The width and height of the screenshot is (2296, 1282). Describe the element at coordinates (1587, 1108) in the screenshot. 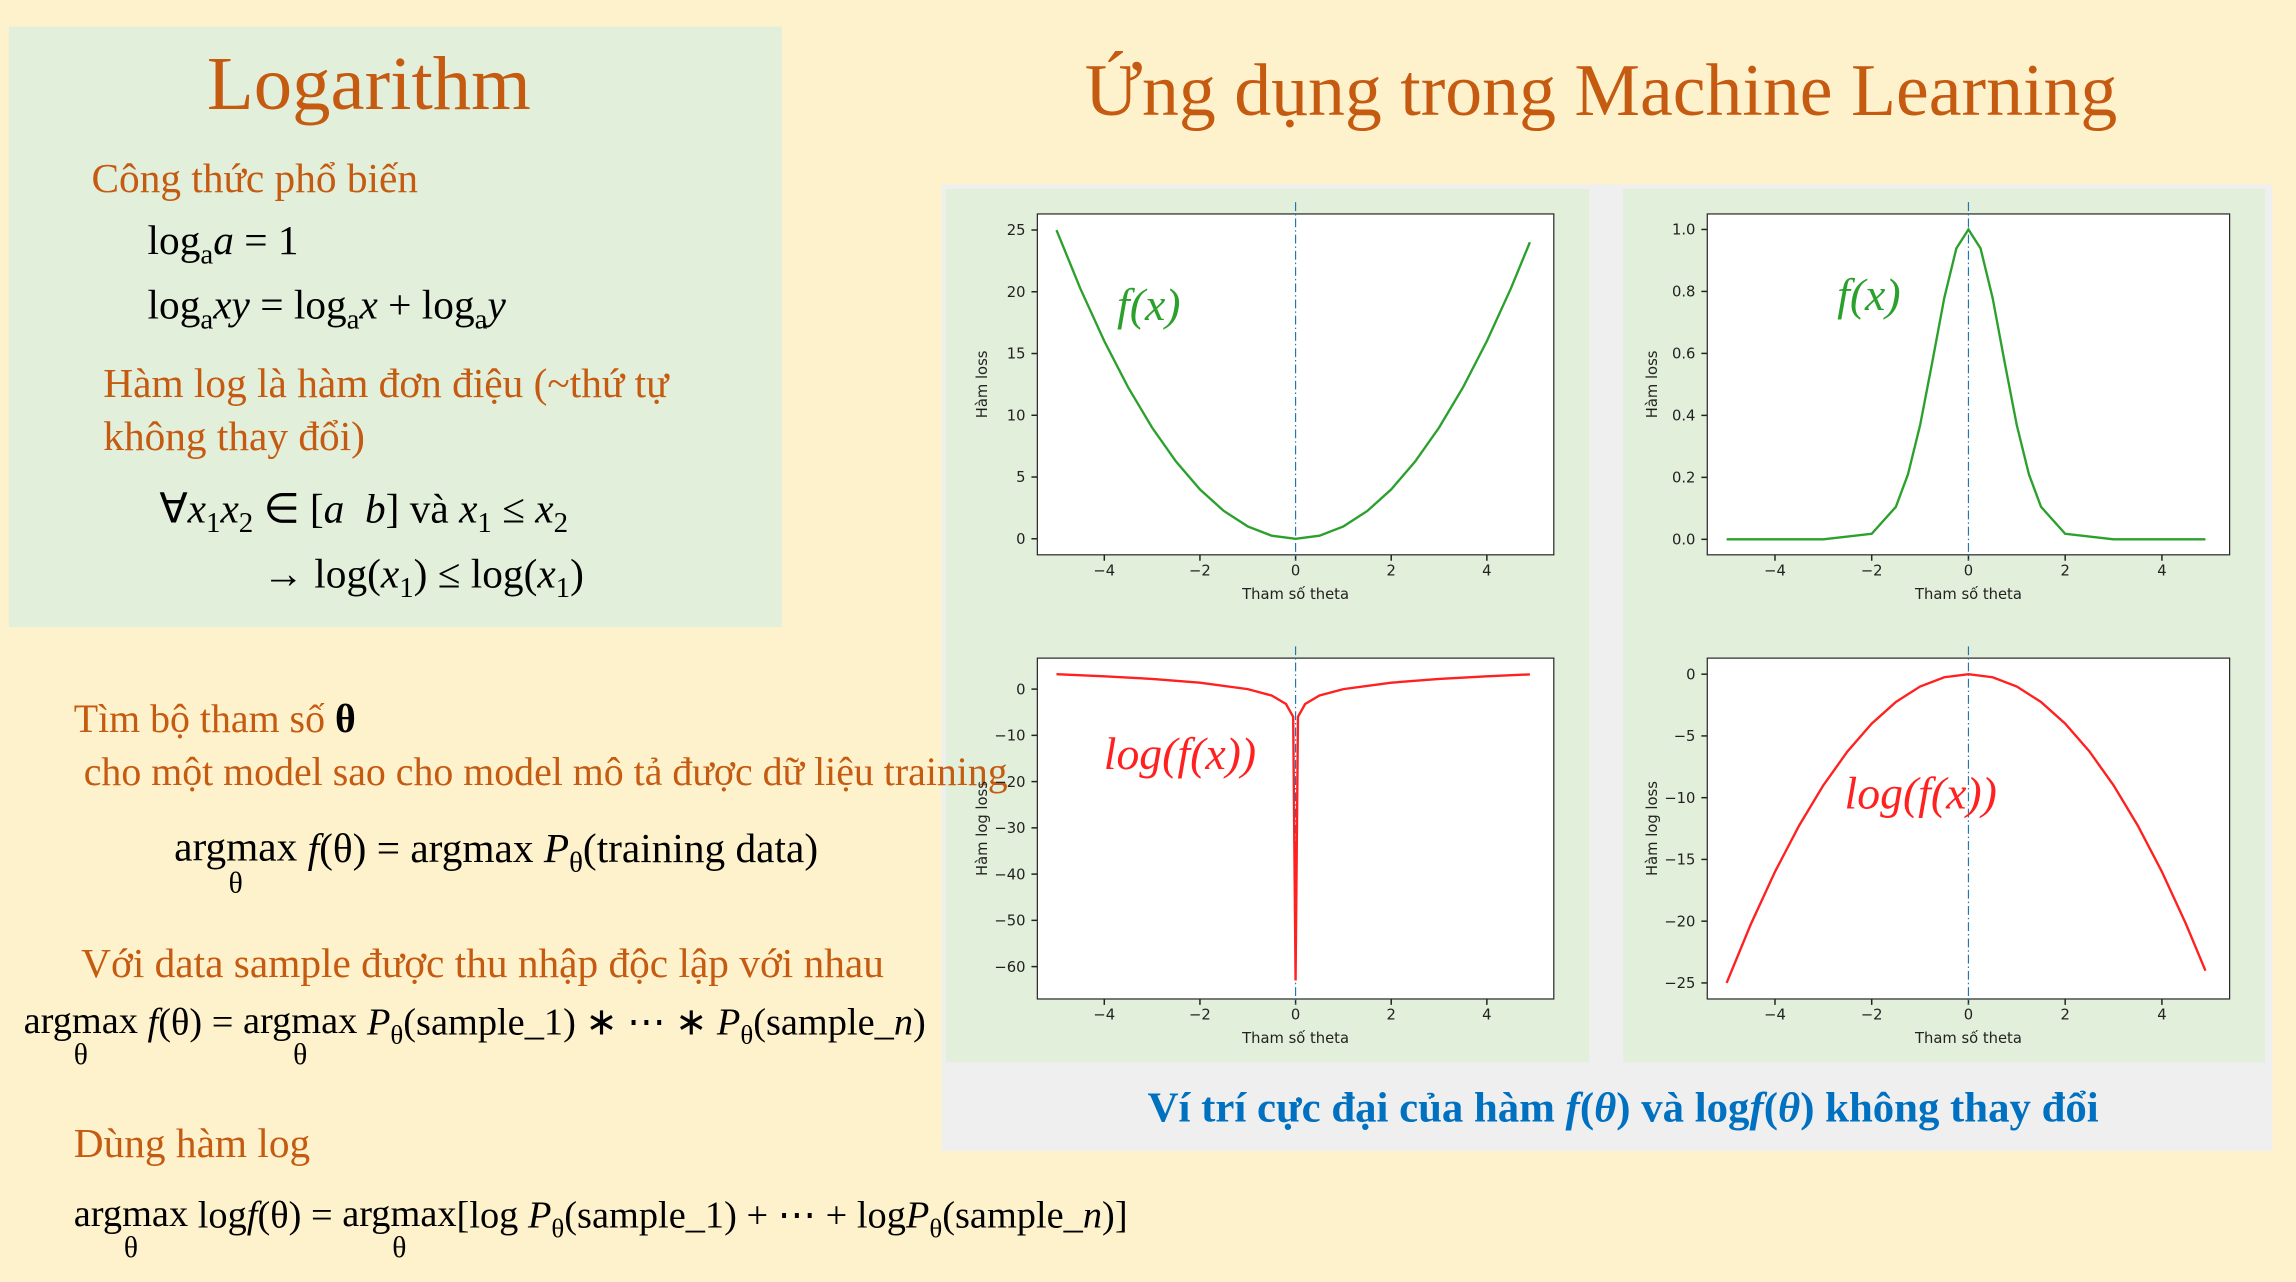

I see `text-run: (` at that location.